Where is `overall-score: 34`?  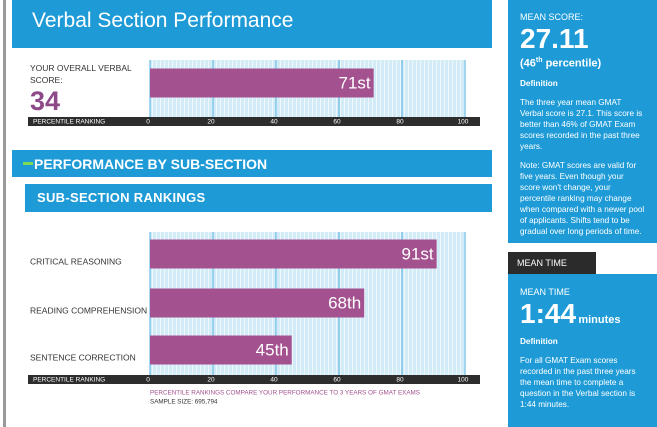
overall-score: 34 is located at coordinates (45, 101).